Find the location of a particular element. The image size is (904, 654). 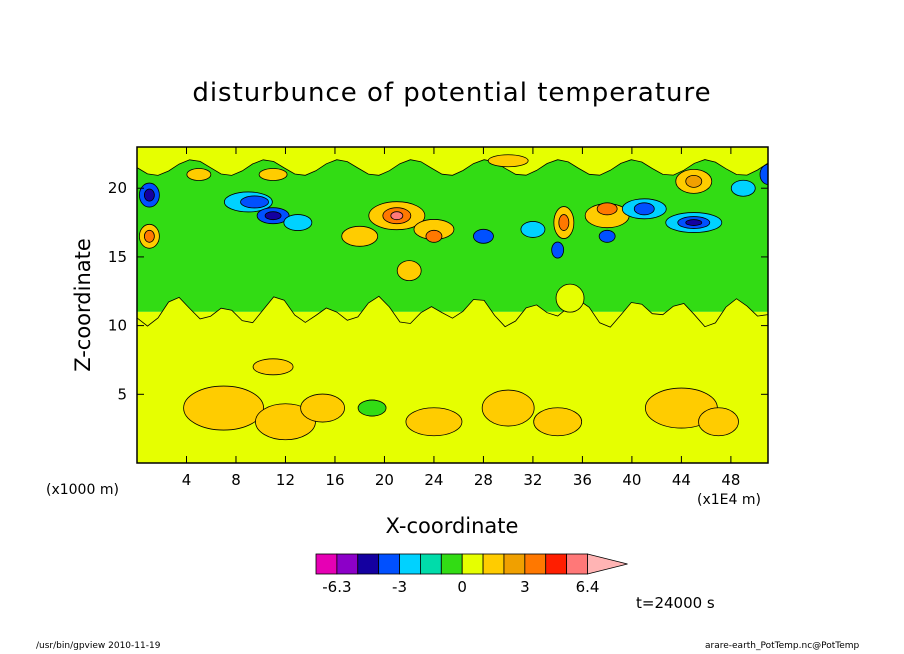

colorbar-label: -6.3 is located at coordinates (336, 587).